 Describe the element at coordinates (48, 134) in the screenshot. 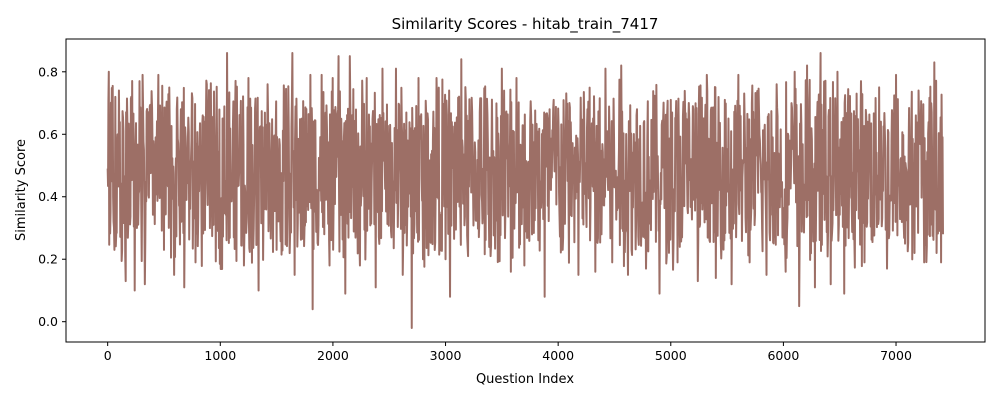

I see `y-tick-label: 0.6` at that location.